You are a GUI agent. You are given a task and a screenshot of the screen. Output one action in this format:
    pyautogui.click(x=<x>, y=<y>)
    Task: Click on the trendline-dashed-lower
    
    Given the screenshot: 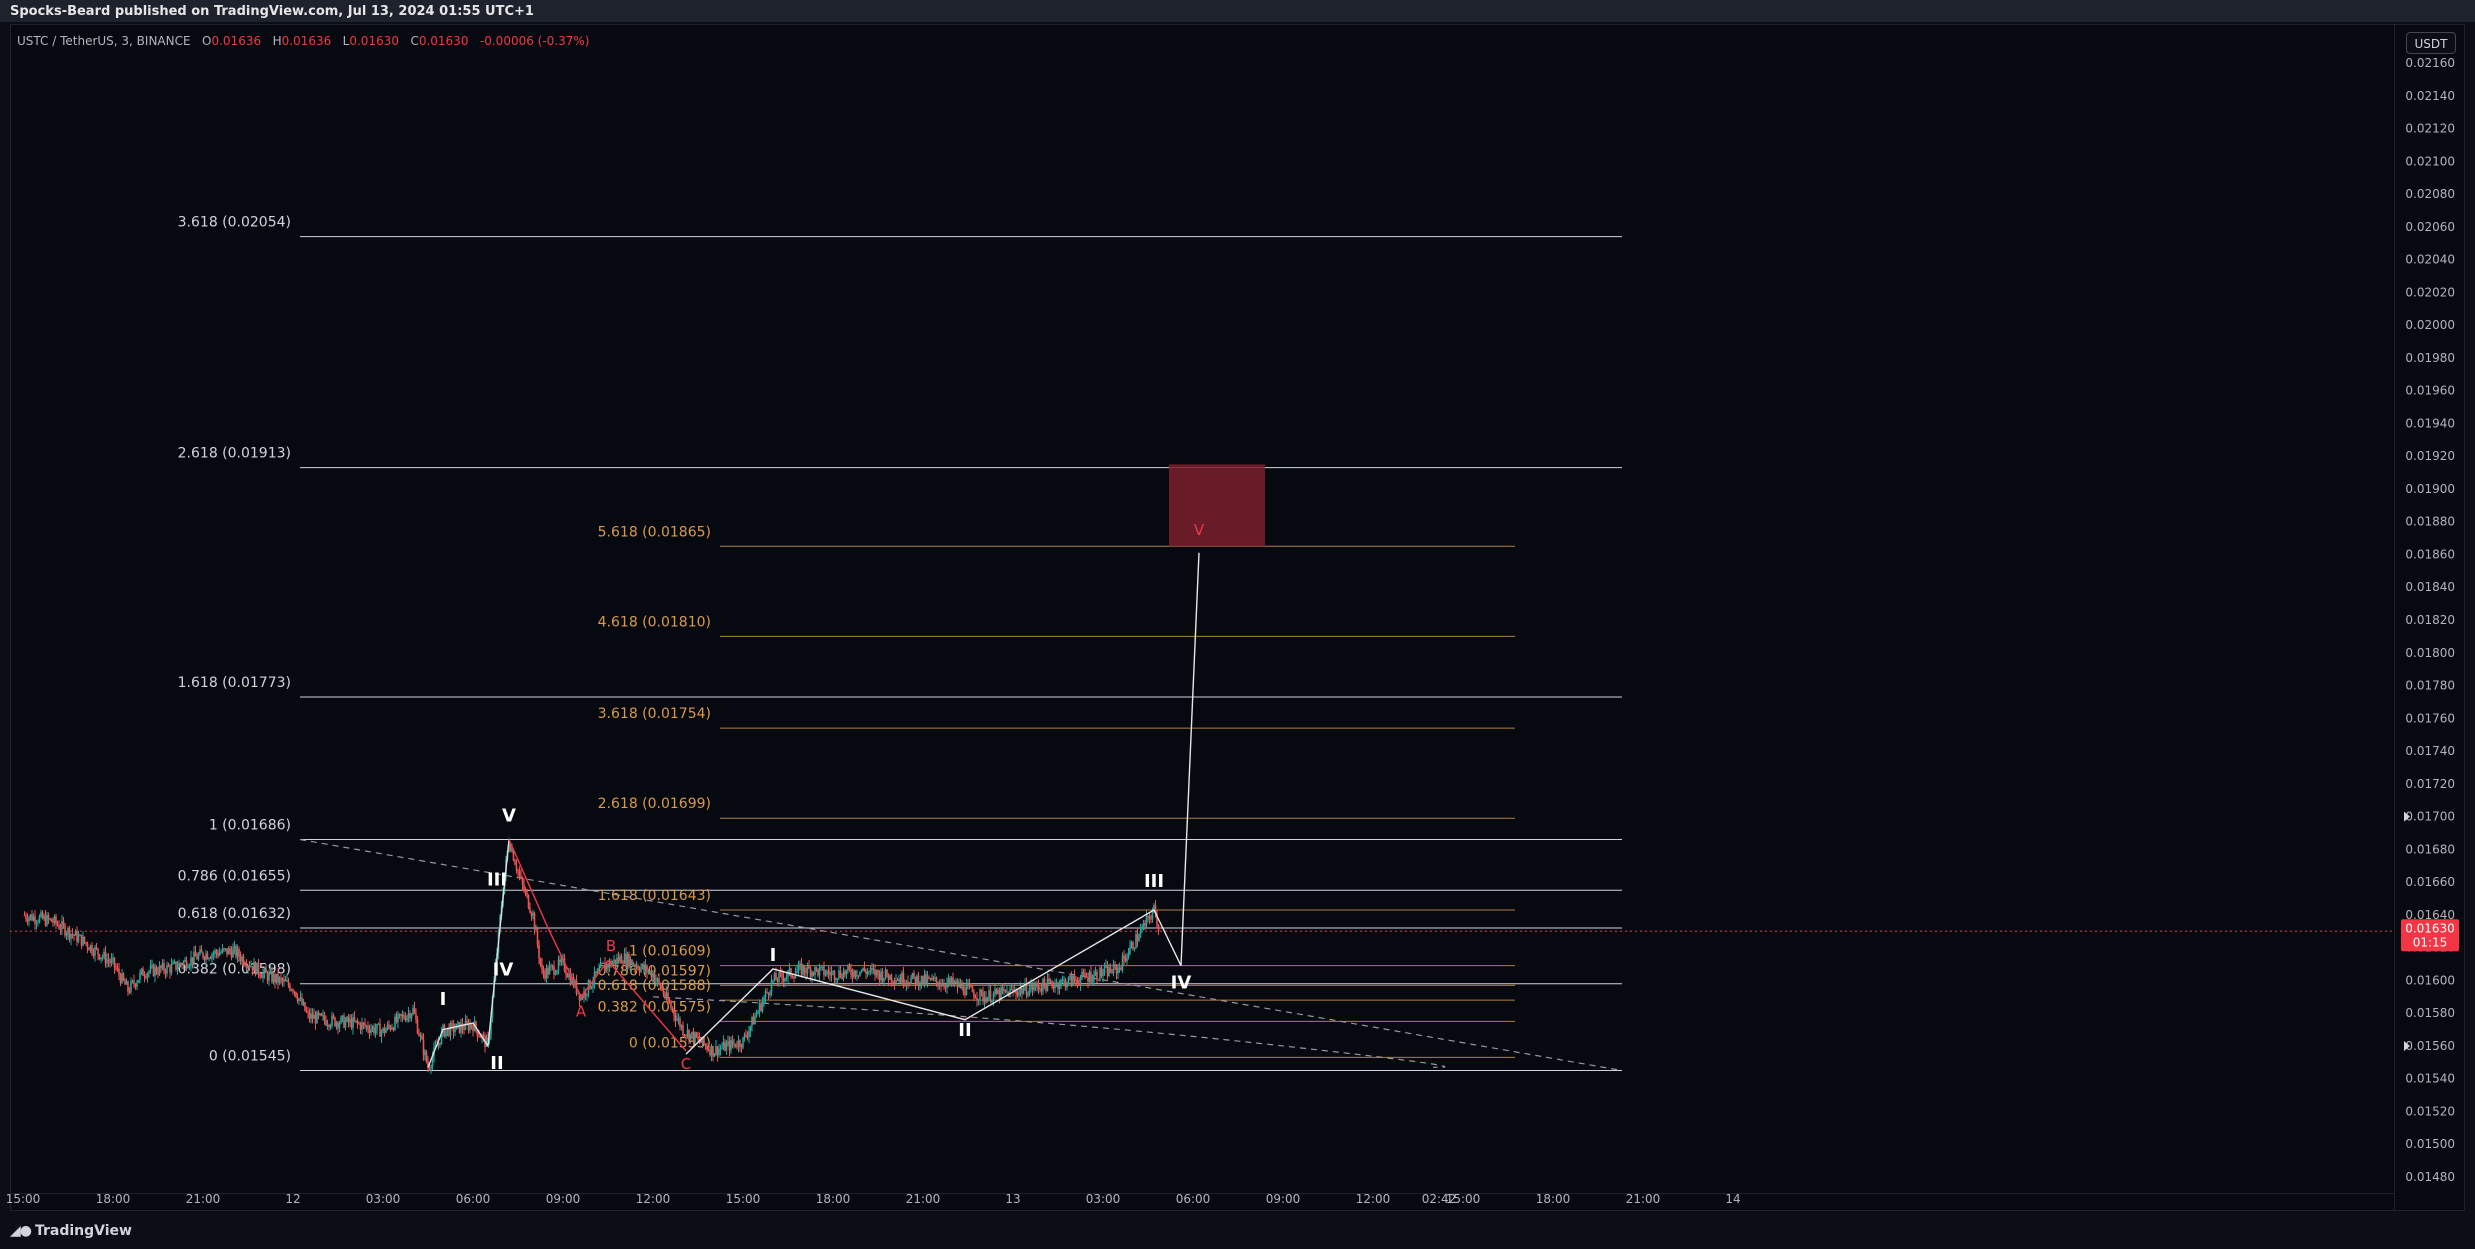 What is the action you would take?
    pyautogui.click(x=1049, y=1032)
    